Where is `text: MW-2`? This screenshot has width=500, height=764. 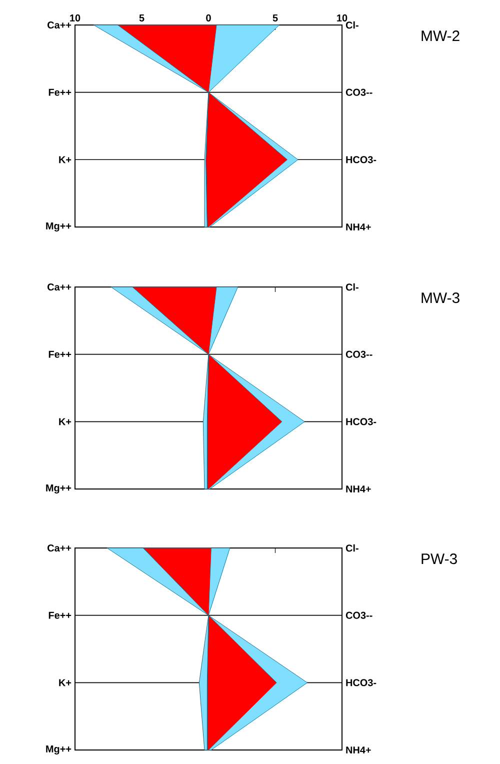
text: MW-2 is located at coordinates (441, 35).